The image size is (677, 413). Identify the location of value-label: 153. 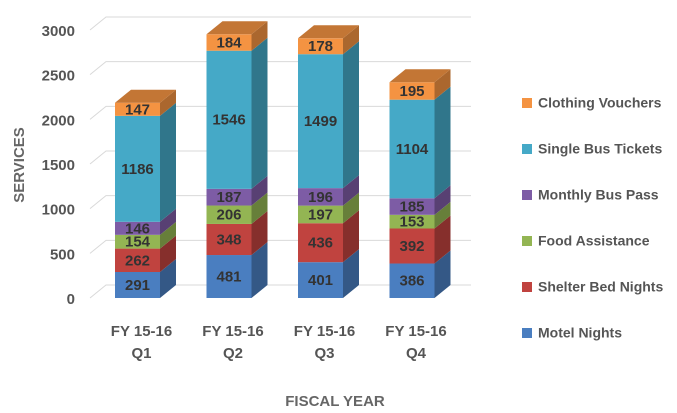
(411, 222).